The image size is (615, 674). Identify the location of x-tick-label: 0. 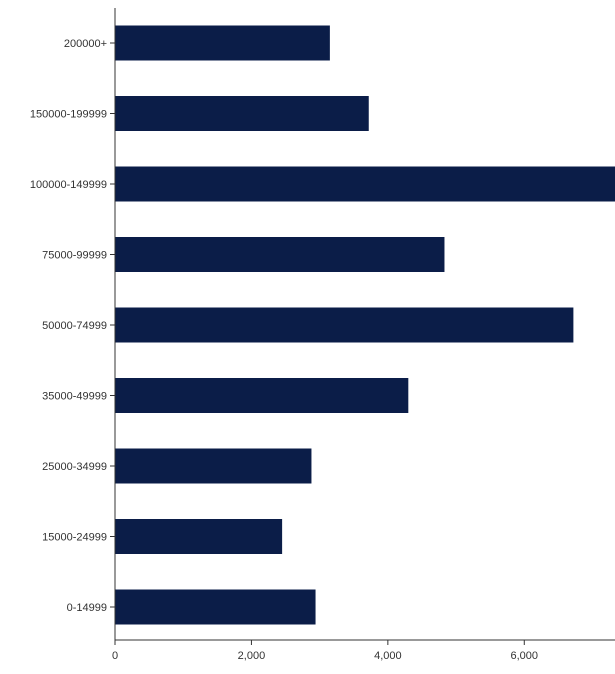
(115, 656).